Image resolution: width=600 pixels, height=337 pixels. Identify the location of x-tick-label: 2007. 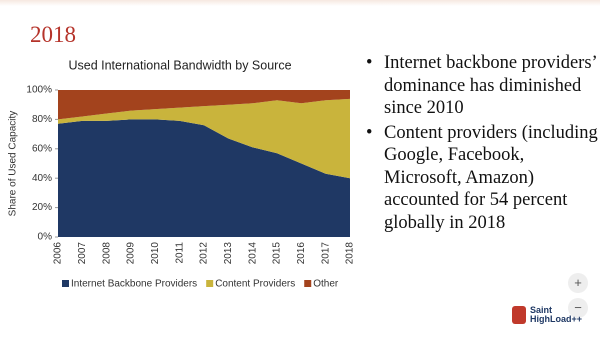
(82, 253).